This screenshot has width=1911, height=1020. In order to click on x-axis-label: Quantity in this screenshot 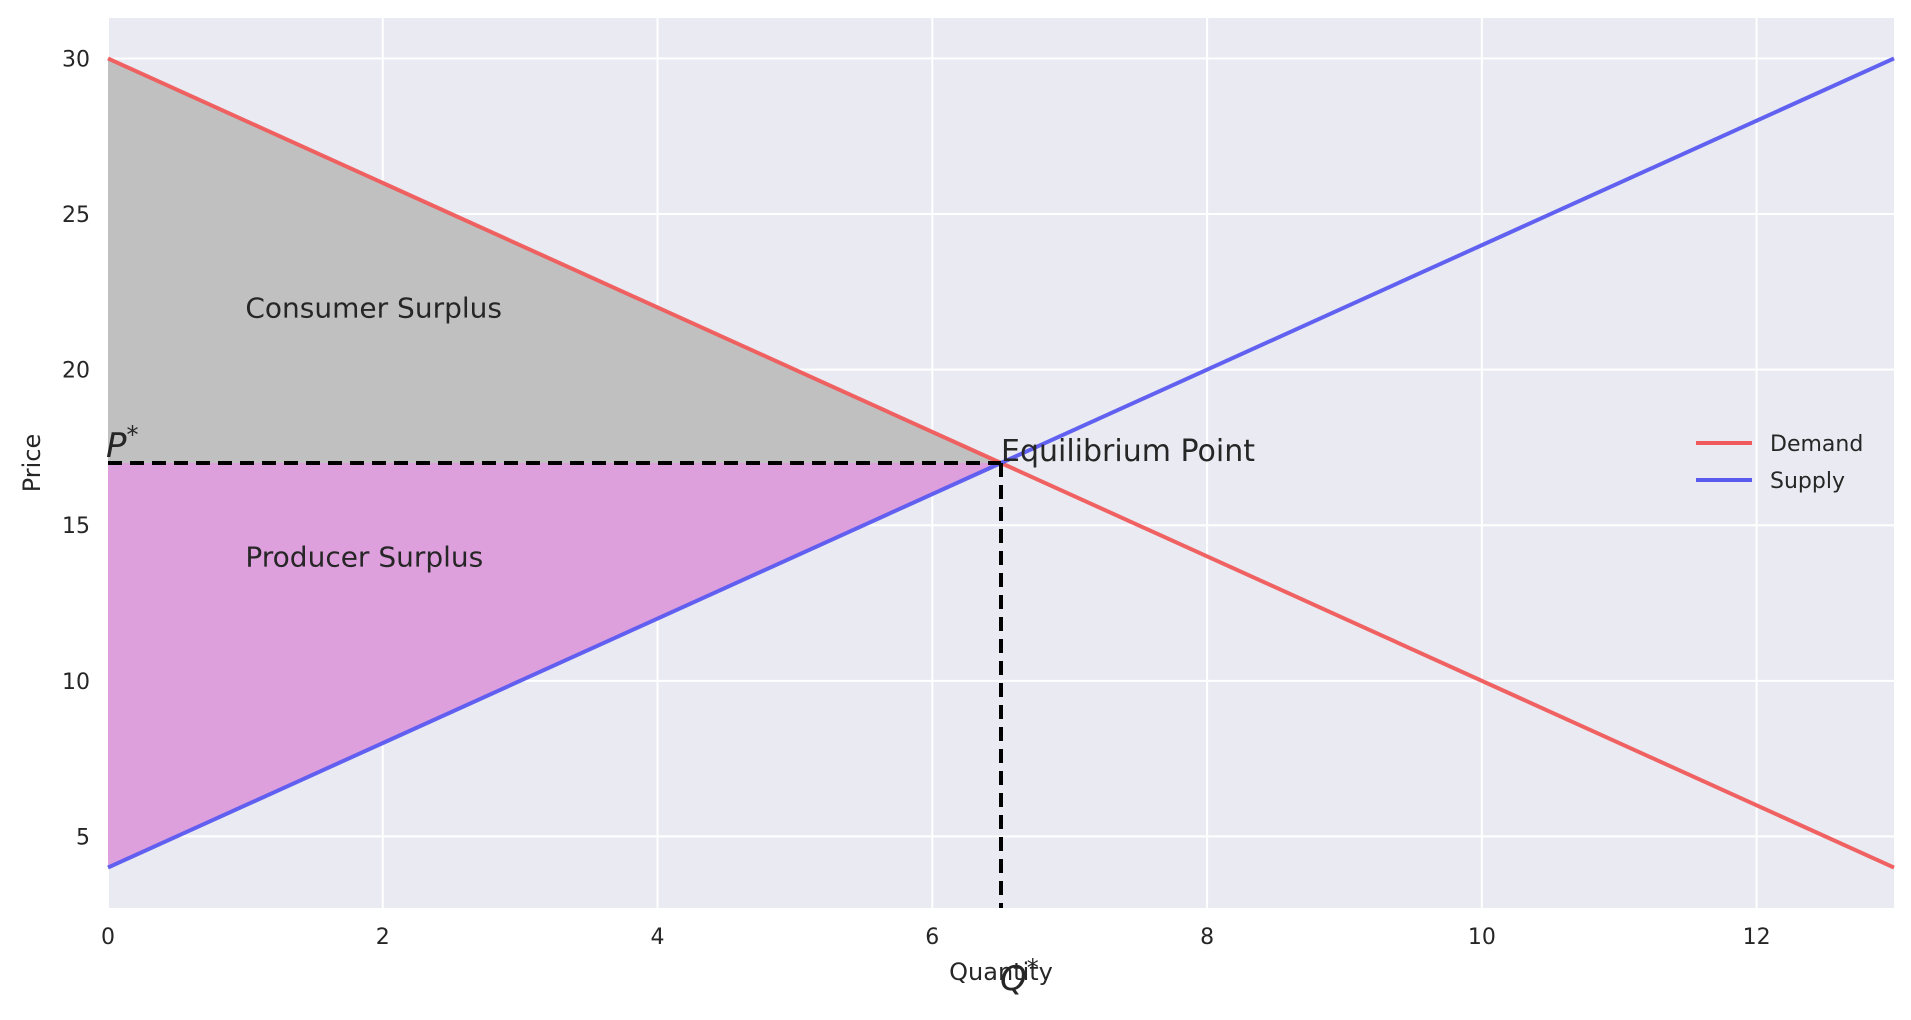, I will do `click(1001, 972)`.